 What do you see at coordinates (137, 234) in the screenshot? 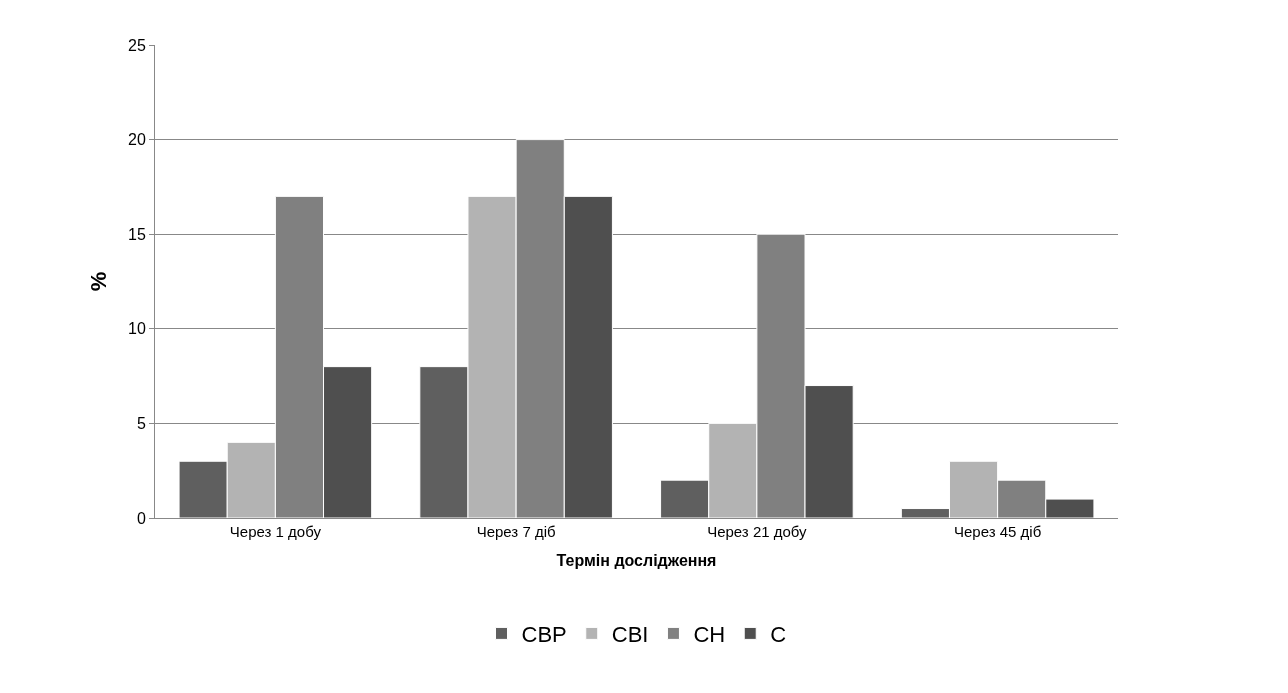
I see `y-tick-label: 15` at bounding box center [137, 234].